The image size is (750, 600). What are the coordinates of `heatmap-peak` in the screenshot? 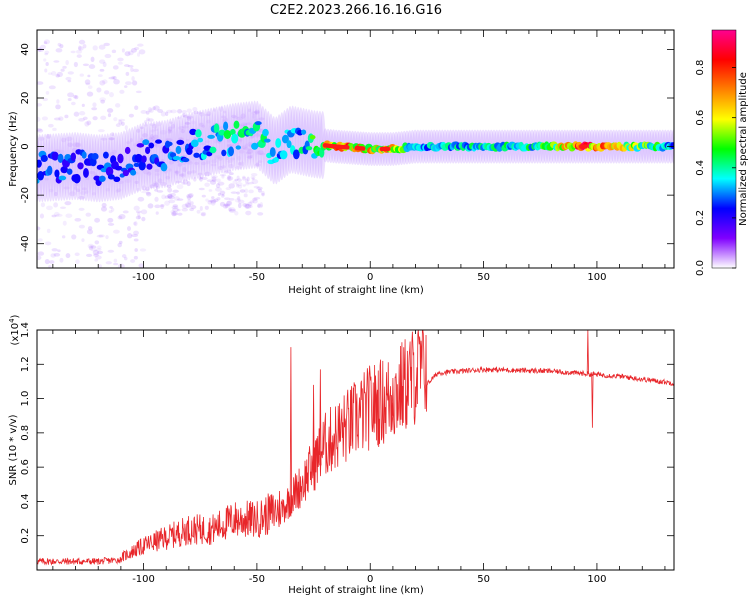 It's located at (388, 149).